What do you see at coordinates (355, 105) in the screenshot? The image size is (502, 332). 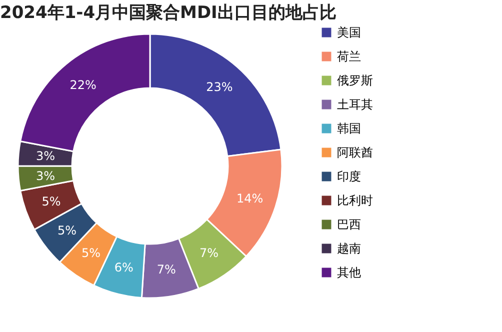 I see `legend-label: 土耳其` at bounding box center [355, 105].